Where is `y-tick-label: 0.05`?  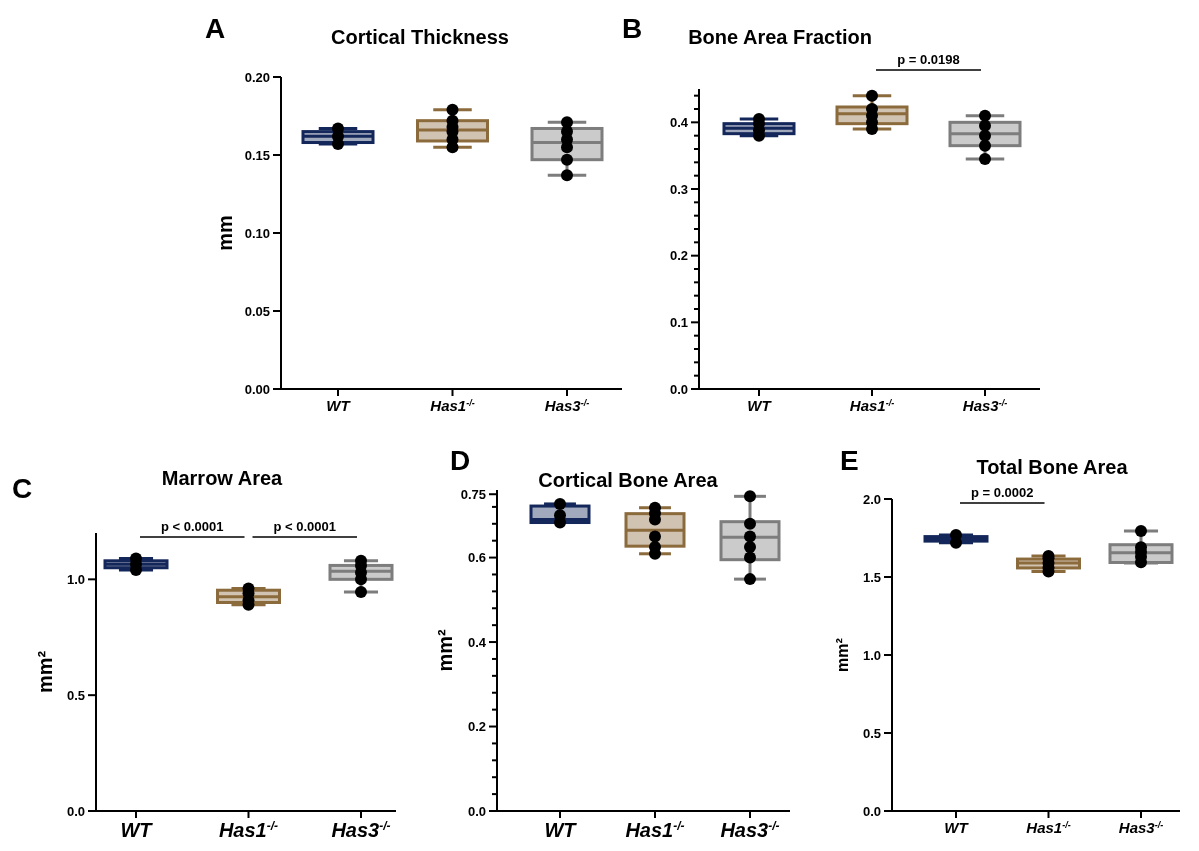
y-tick-label: 0.05 is located at coordinates (257, 311).